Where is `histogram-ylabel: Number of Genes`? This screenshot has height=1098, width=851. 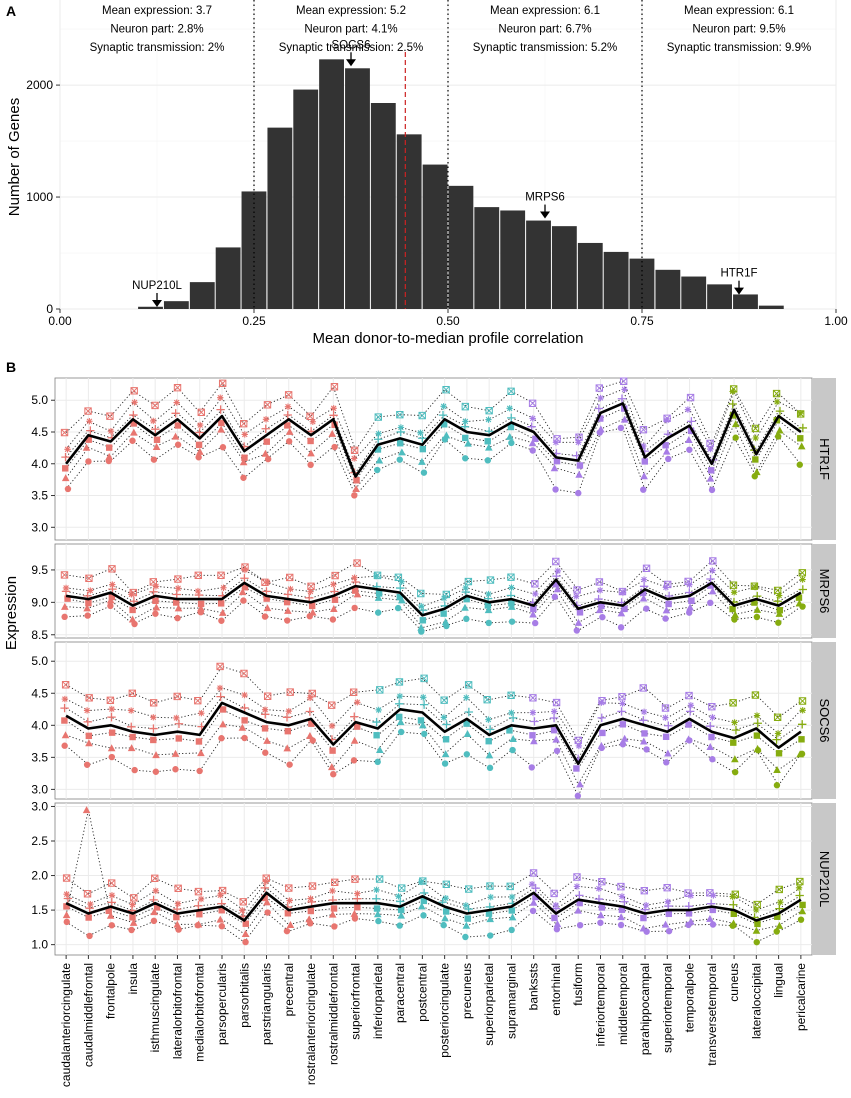
histogram-ylabel: Number of Genes is located at coordinates (14, 157).